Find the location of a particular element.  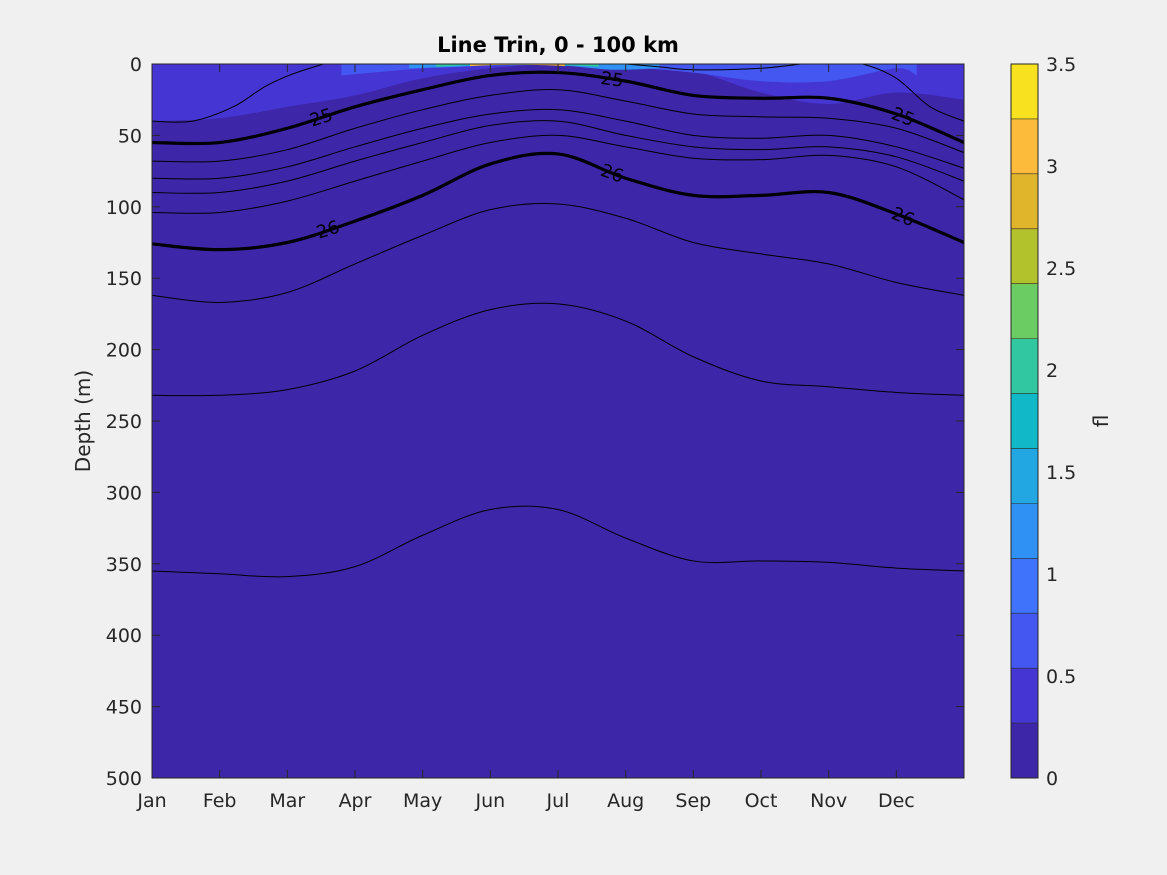

x-tick-label: Jan is located at coordinates (151, 801).